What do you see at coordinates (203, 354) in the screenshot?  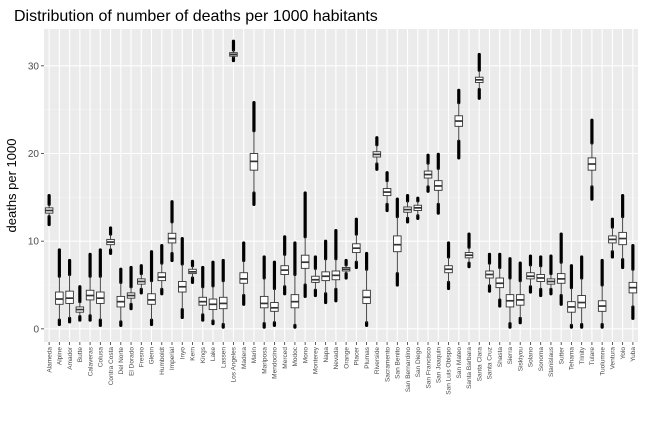 I see `x-tick-label: Kings` at bounding box center [203, 354].